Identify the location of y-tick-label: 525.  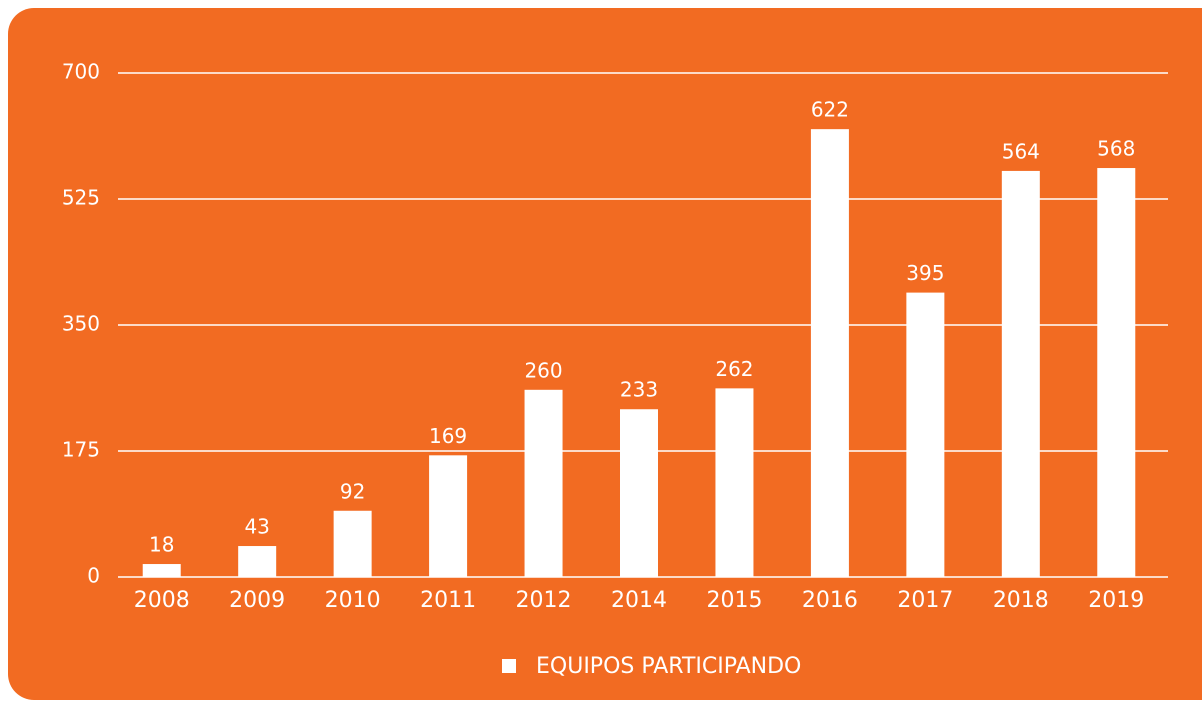
(81, 198).